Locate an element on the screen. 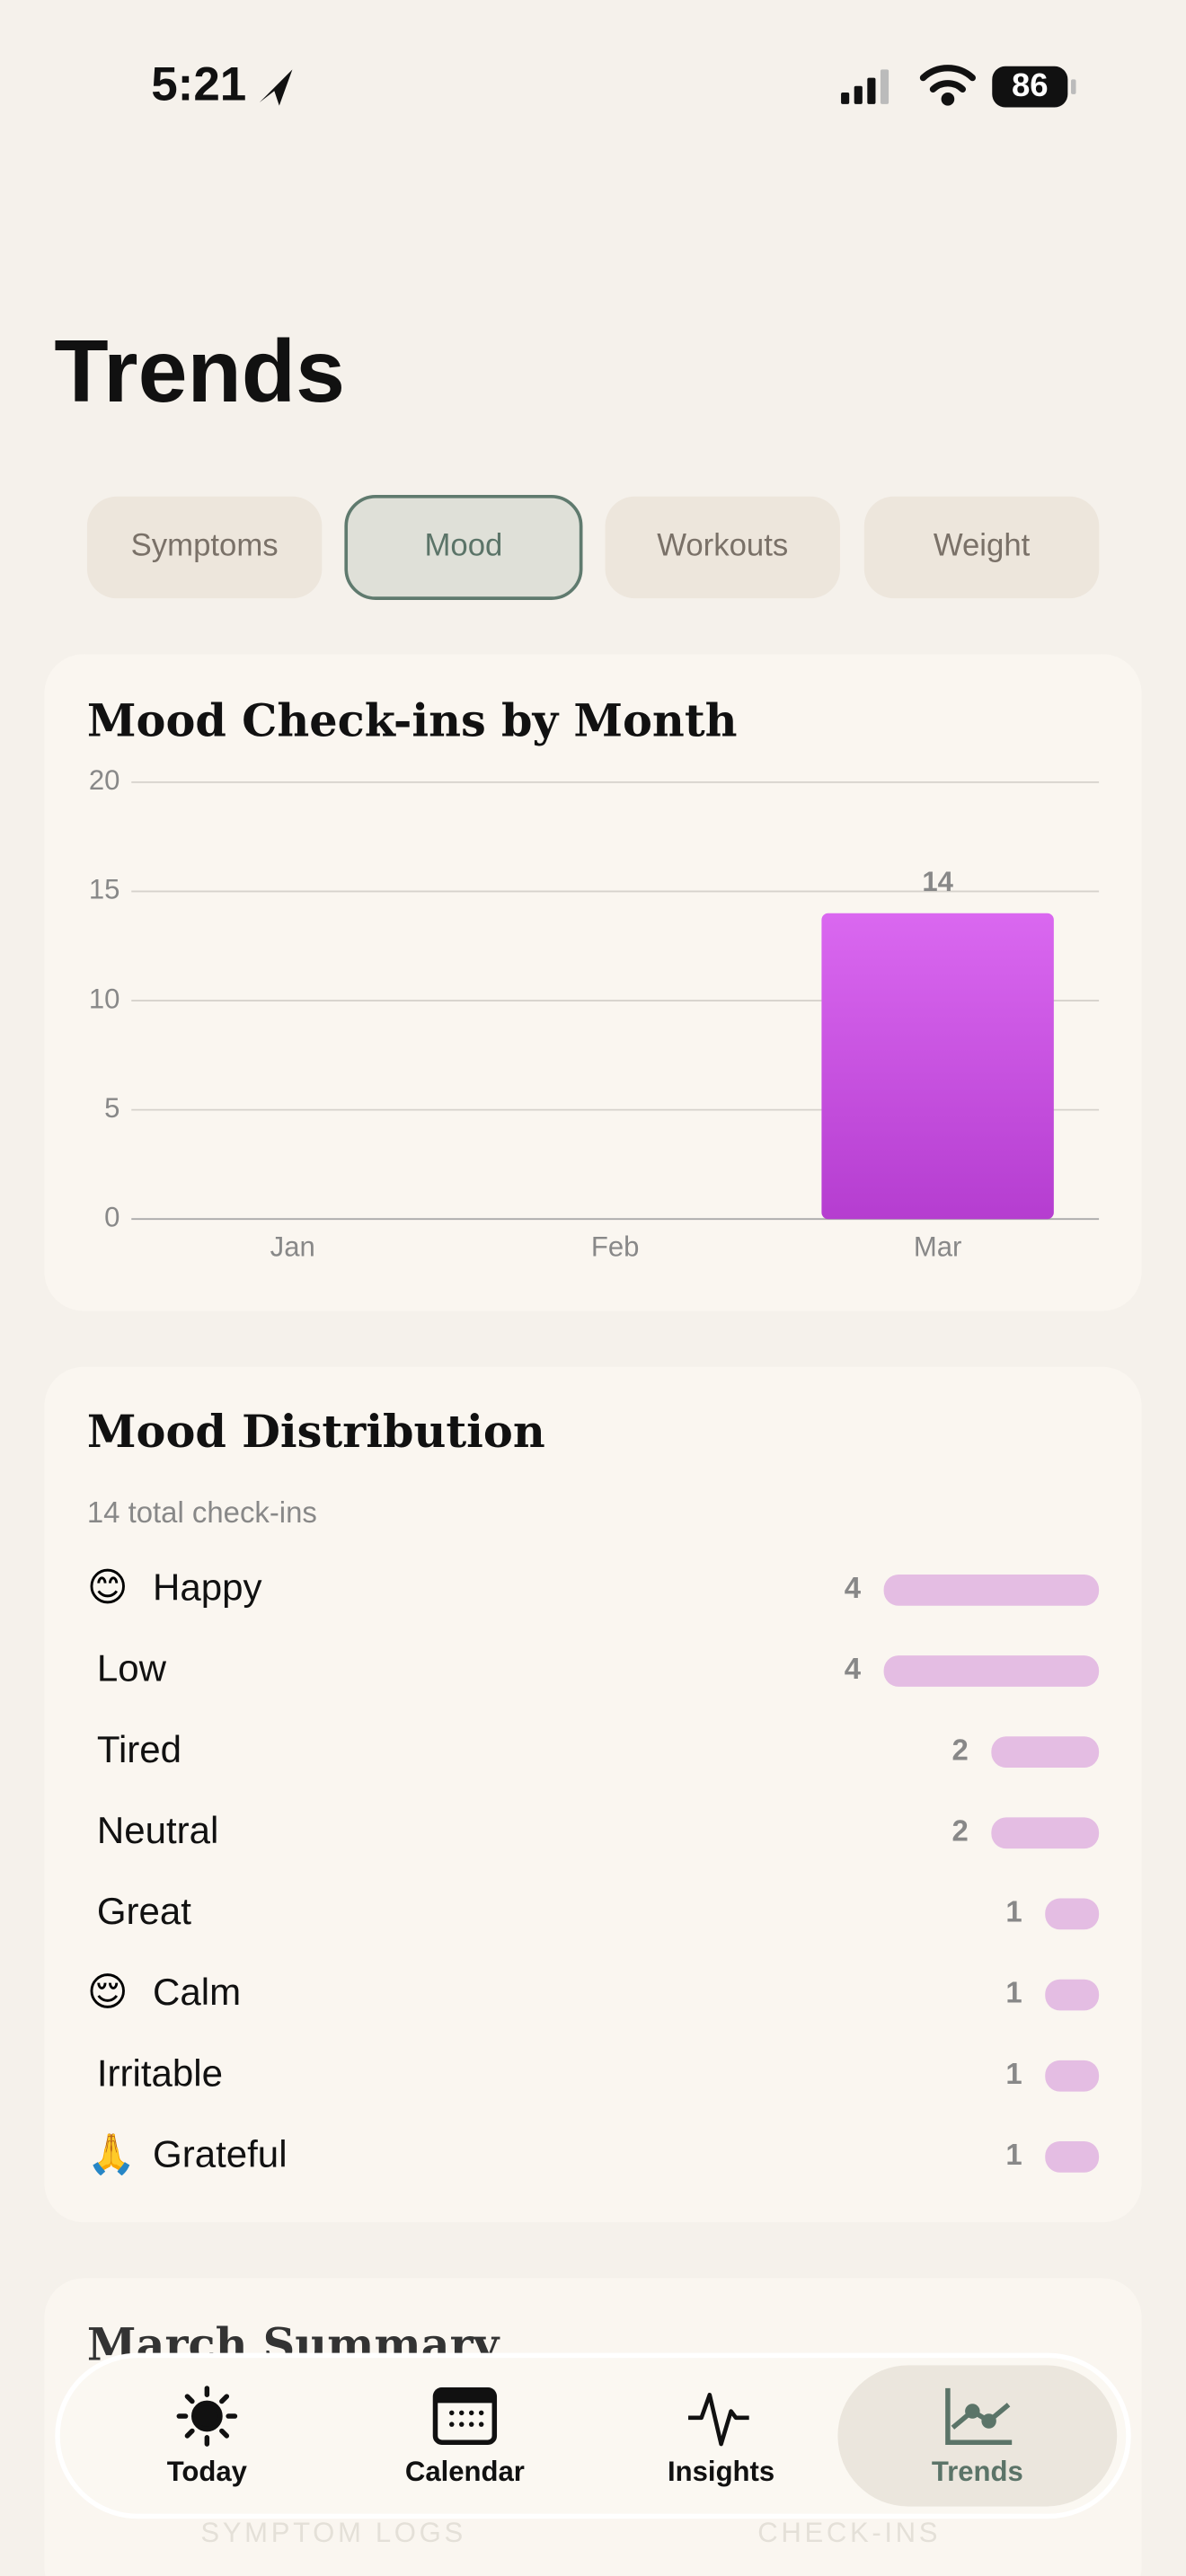 This screenshot has width=1186, height=2576. category-label: Neutral is located at coordinates (158, 1830).